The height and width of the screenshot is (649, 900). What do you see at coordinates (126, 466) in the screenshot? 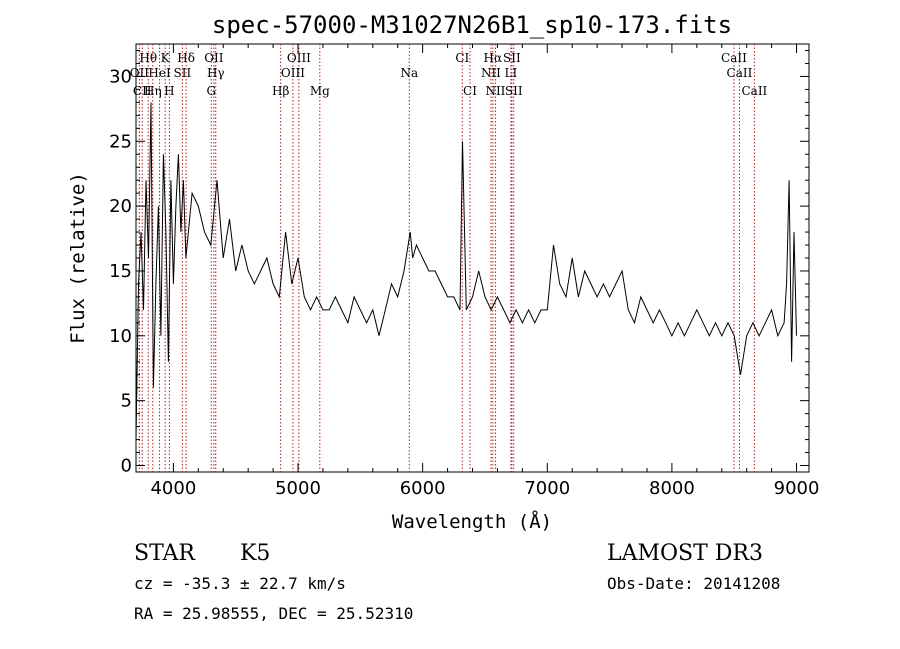
I see `y-tick-label: 0` at bounding box center [126, 466].